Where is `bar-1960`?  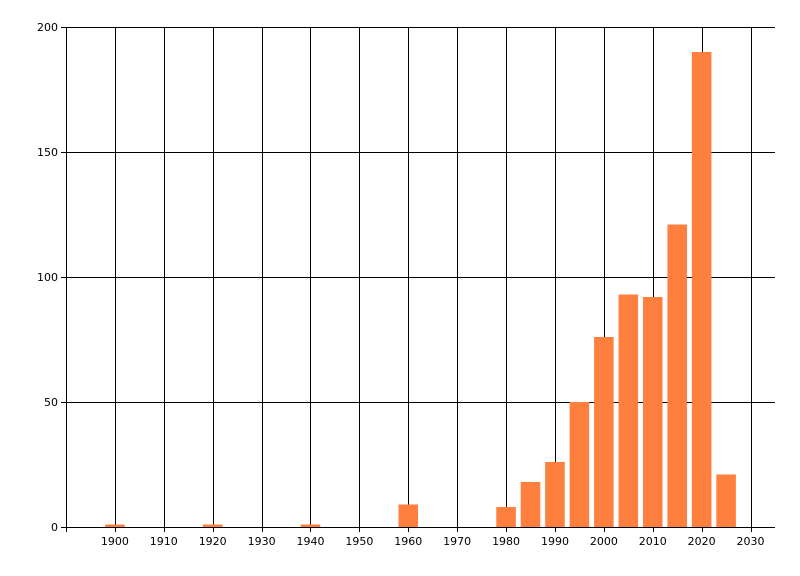 bar-1960 is located at coordinates (408, 515).